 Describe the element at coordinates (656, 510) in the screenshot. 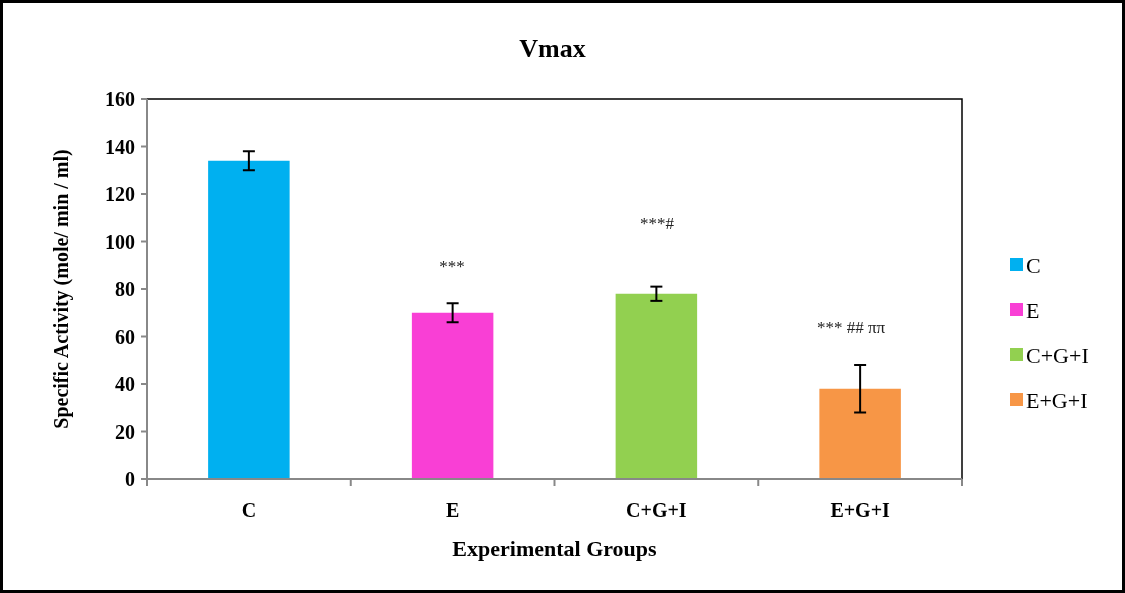

I see `x-tick-label: C+G+I` at that location.